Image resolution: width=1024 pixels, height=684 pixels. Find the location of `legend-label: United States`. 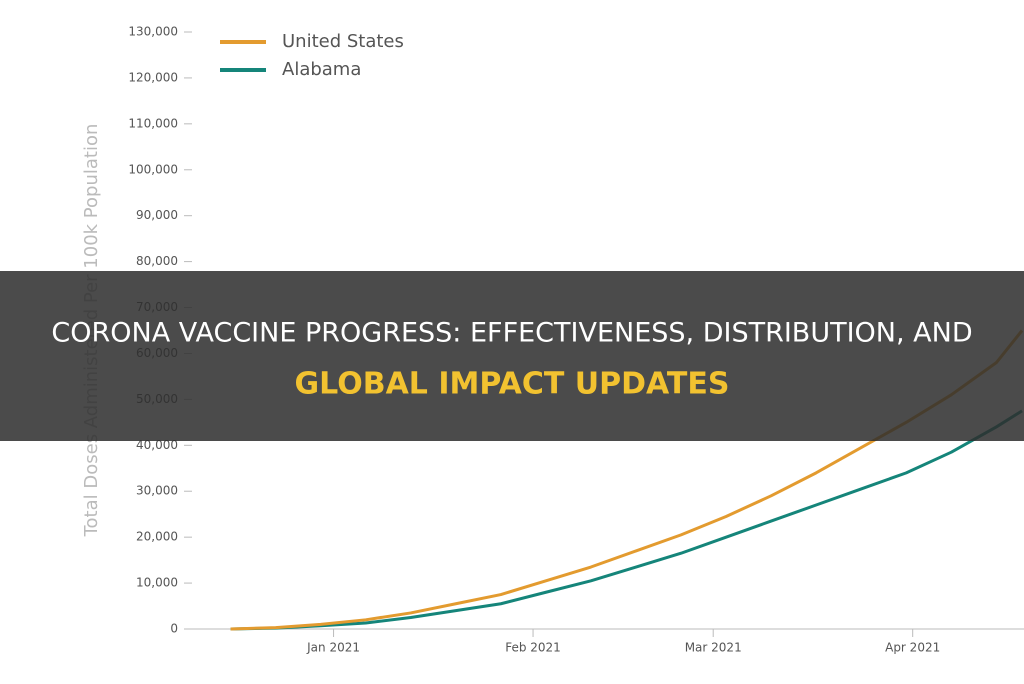

legend-label: United States is located at coordinates (343, 41).